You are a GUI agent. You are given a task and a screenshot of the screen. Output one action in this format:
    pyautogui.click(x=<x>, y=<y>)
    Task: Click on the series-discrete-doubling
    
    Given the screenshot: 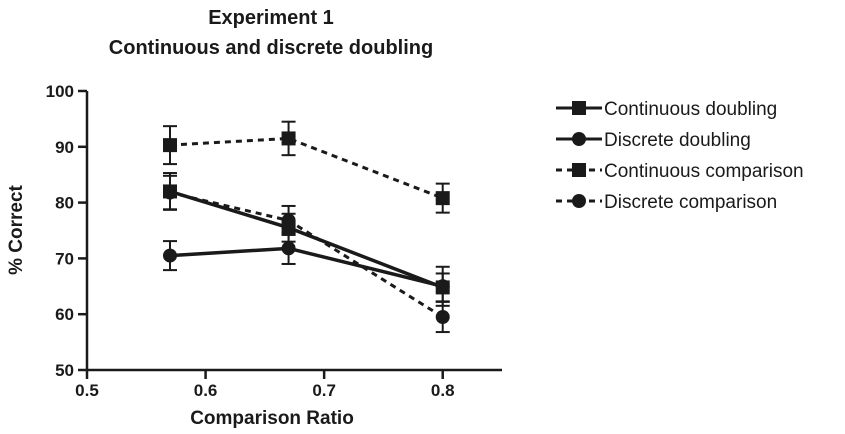 What is the action you would take?
    pyautogui.click(x=306, y=269)
    